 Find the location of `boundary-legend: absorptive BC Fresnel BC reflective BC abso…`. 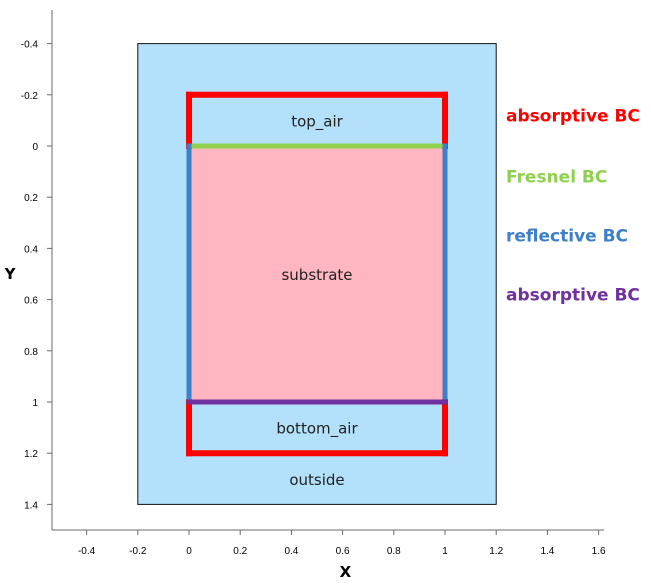

boundary-legend: absorptive BC Fresnel BC reflective BC abso… is located at coordinates (573, 205).